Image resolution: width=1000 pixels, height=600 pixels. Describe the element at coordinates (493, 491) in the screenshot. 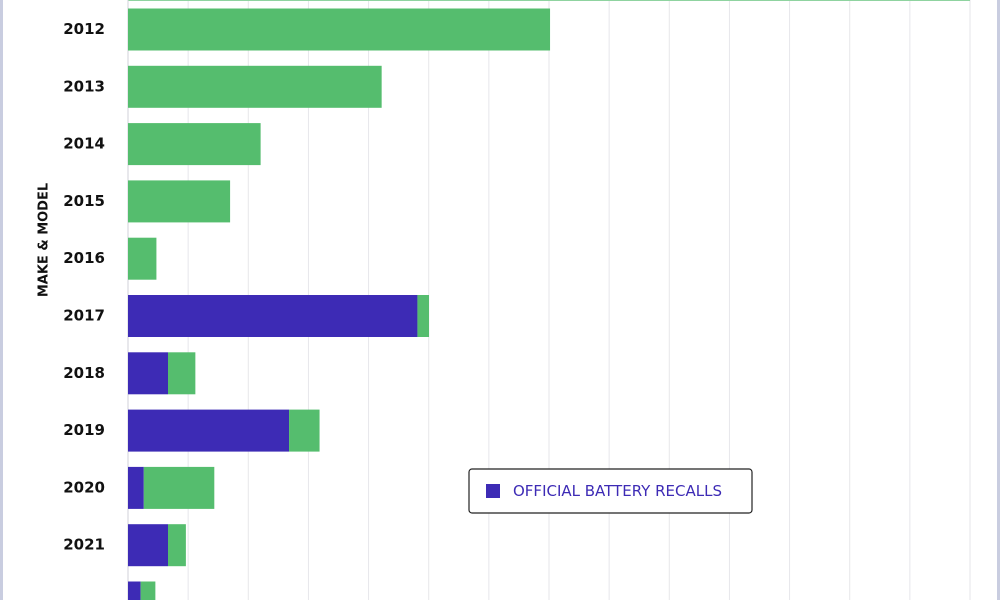

I see `legend-swatch` at that location.